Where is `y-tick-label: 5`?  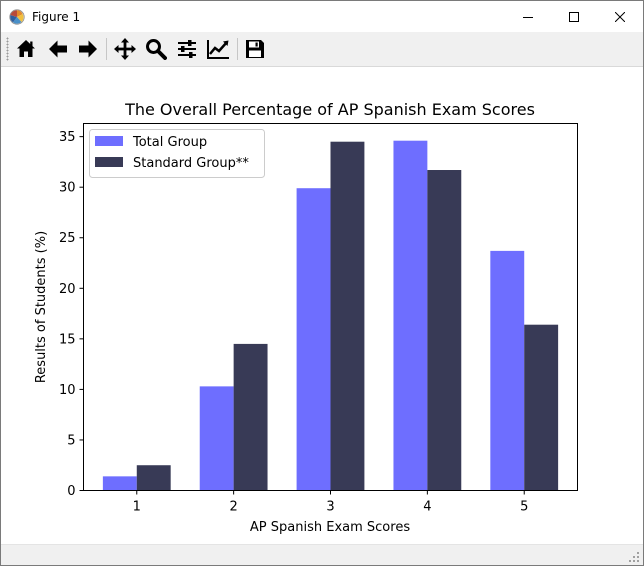 y-tick-label: 5 is located at coordinates (71, 440).